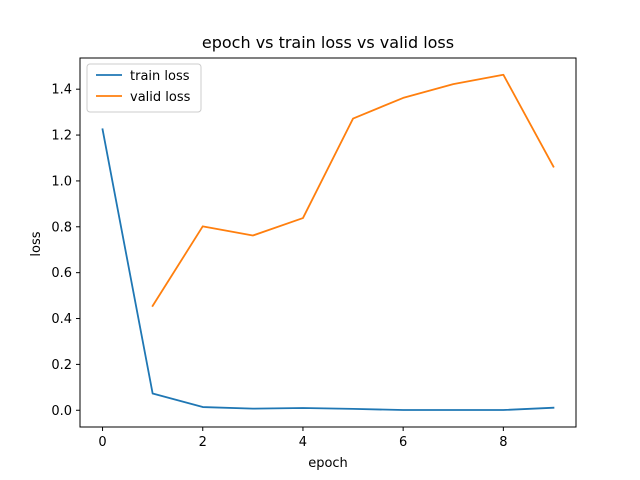 The image size is (640, 480). What do you see at coordinates (160, 76) in the screenshot?
I see `legend-label: train loss` at bounding box center [160, 76].